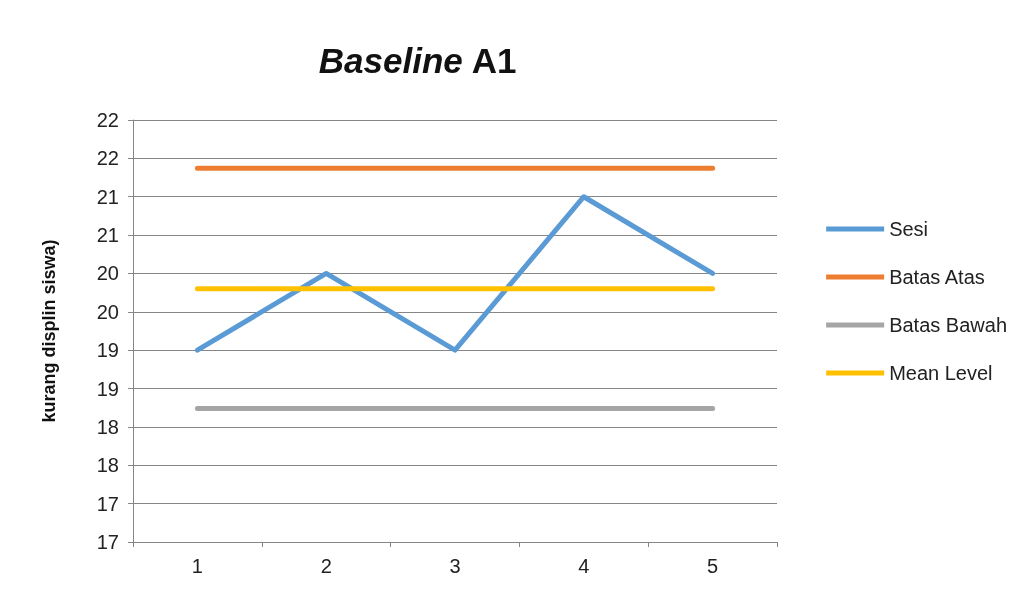  What do you see at coordinates (584, 566) in the screenshot?
I see `x-tick-label: 4` at bounding box center [584, 566].